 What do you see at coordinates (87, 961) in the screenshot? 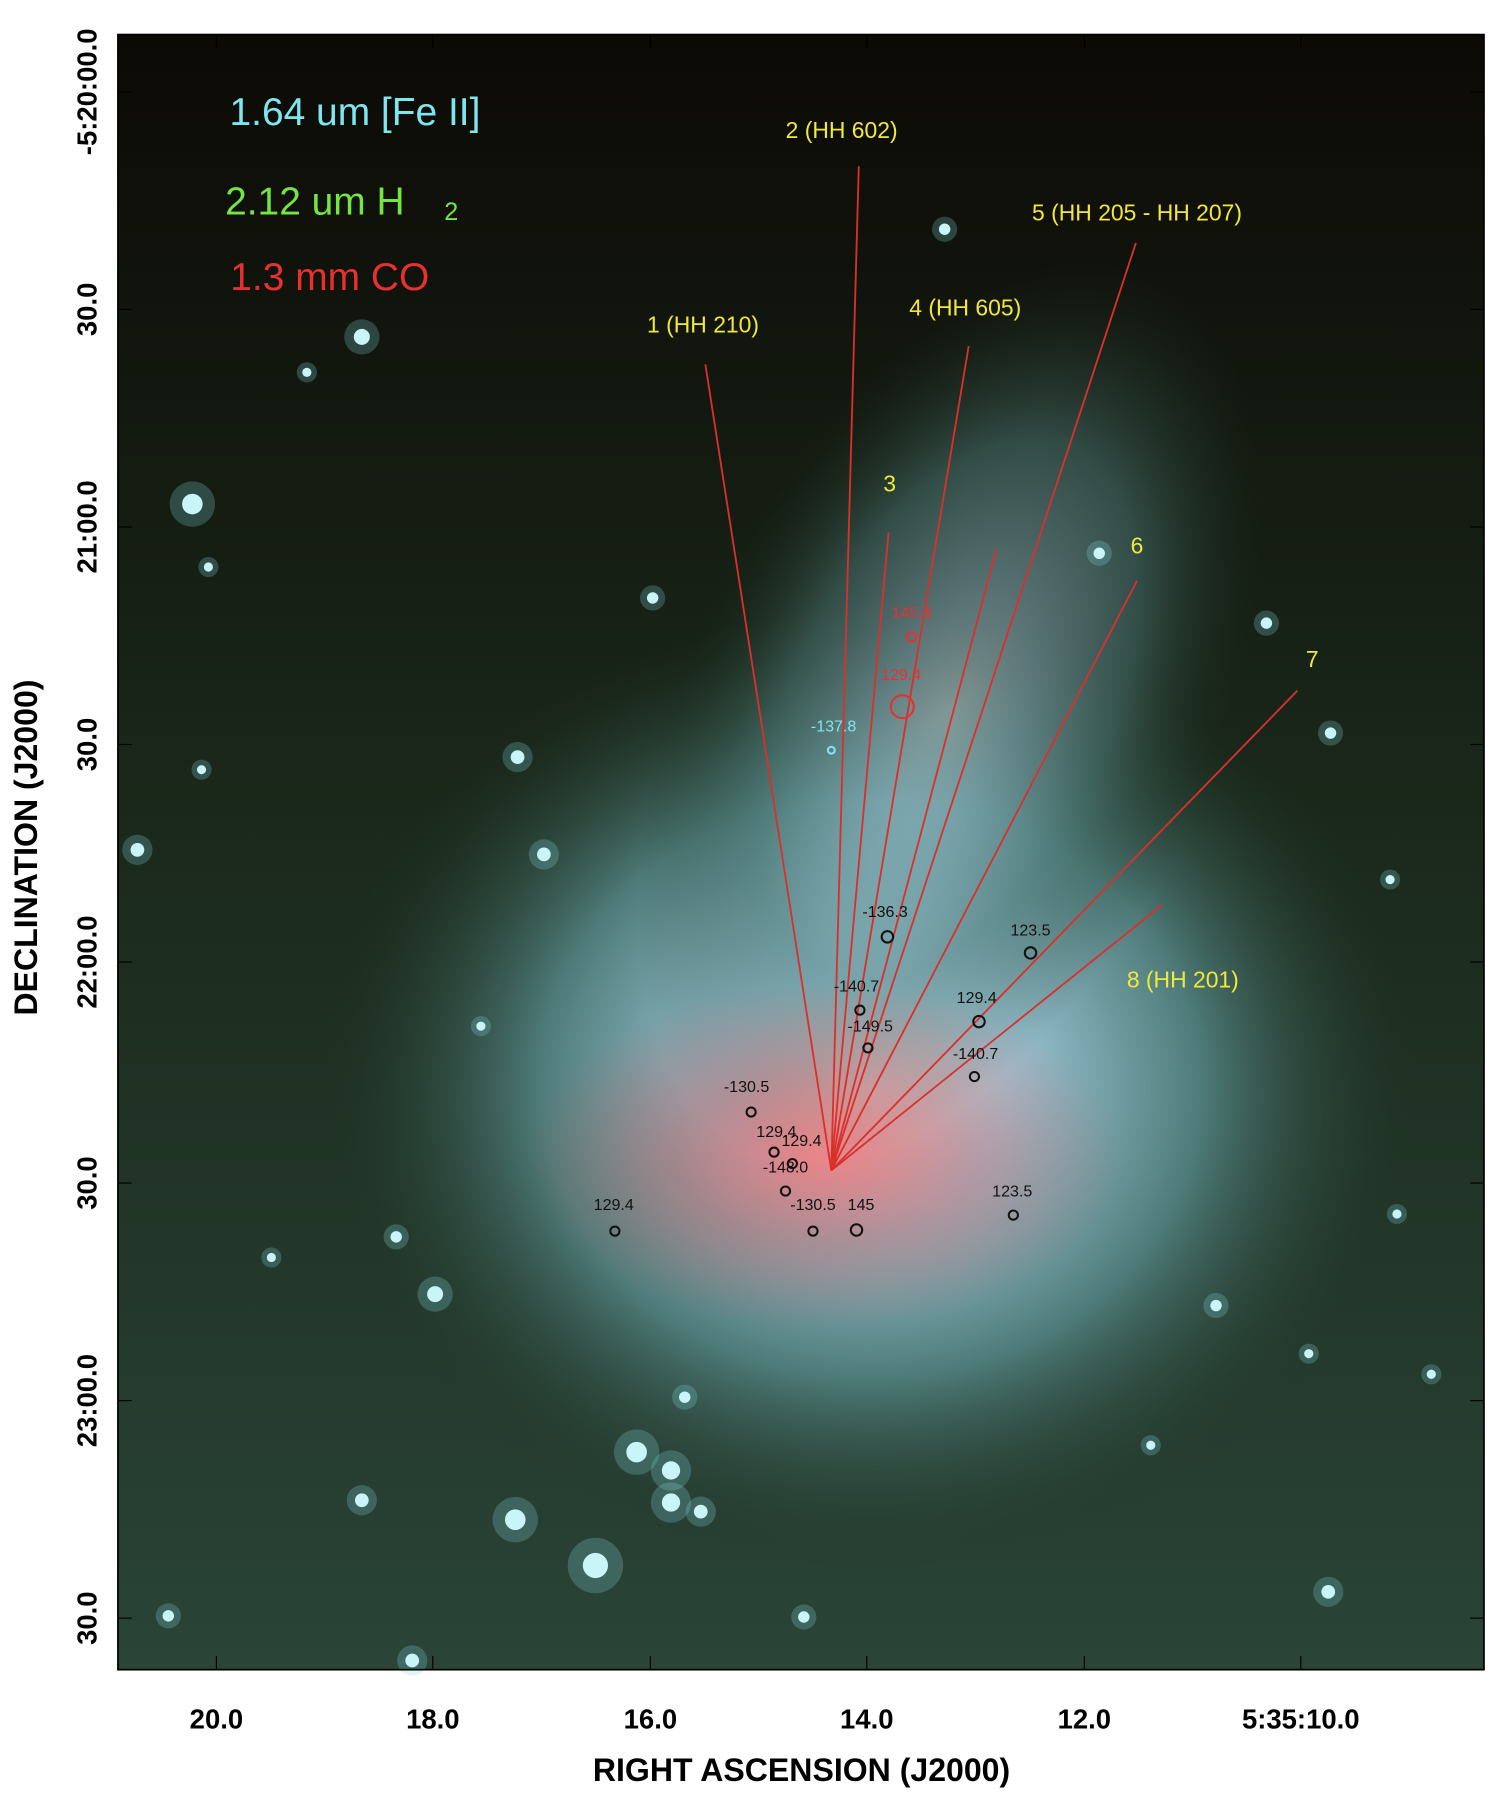
I see `y-tick-label: 22:00.0` at bounding box center [87, 961].